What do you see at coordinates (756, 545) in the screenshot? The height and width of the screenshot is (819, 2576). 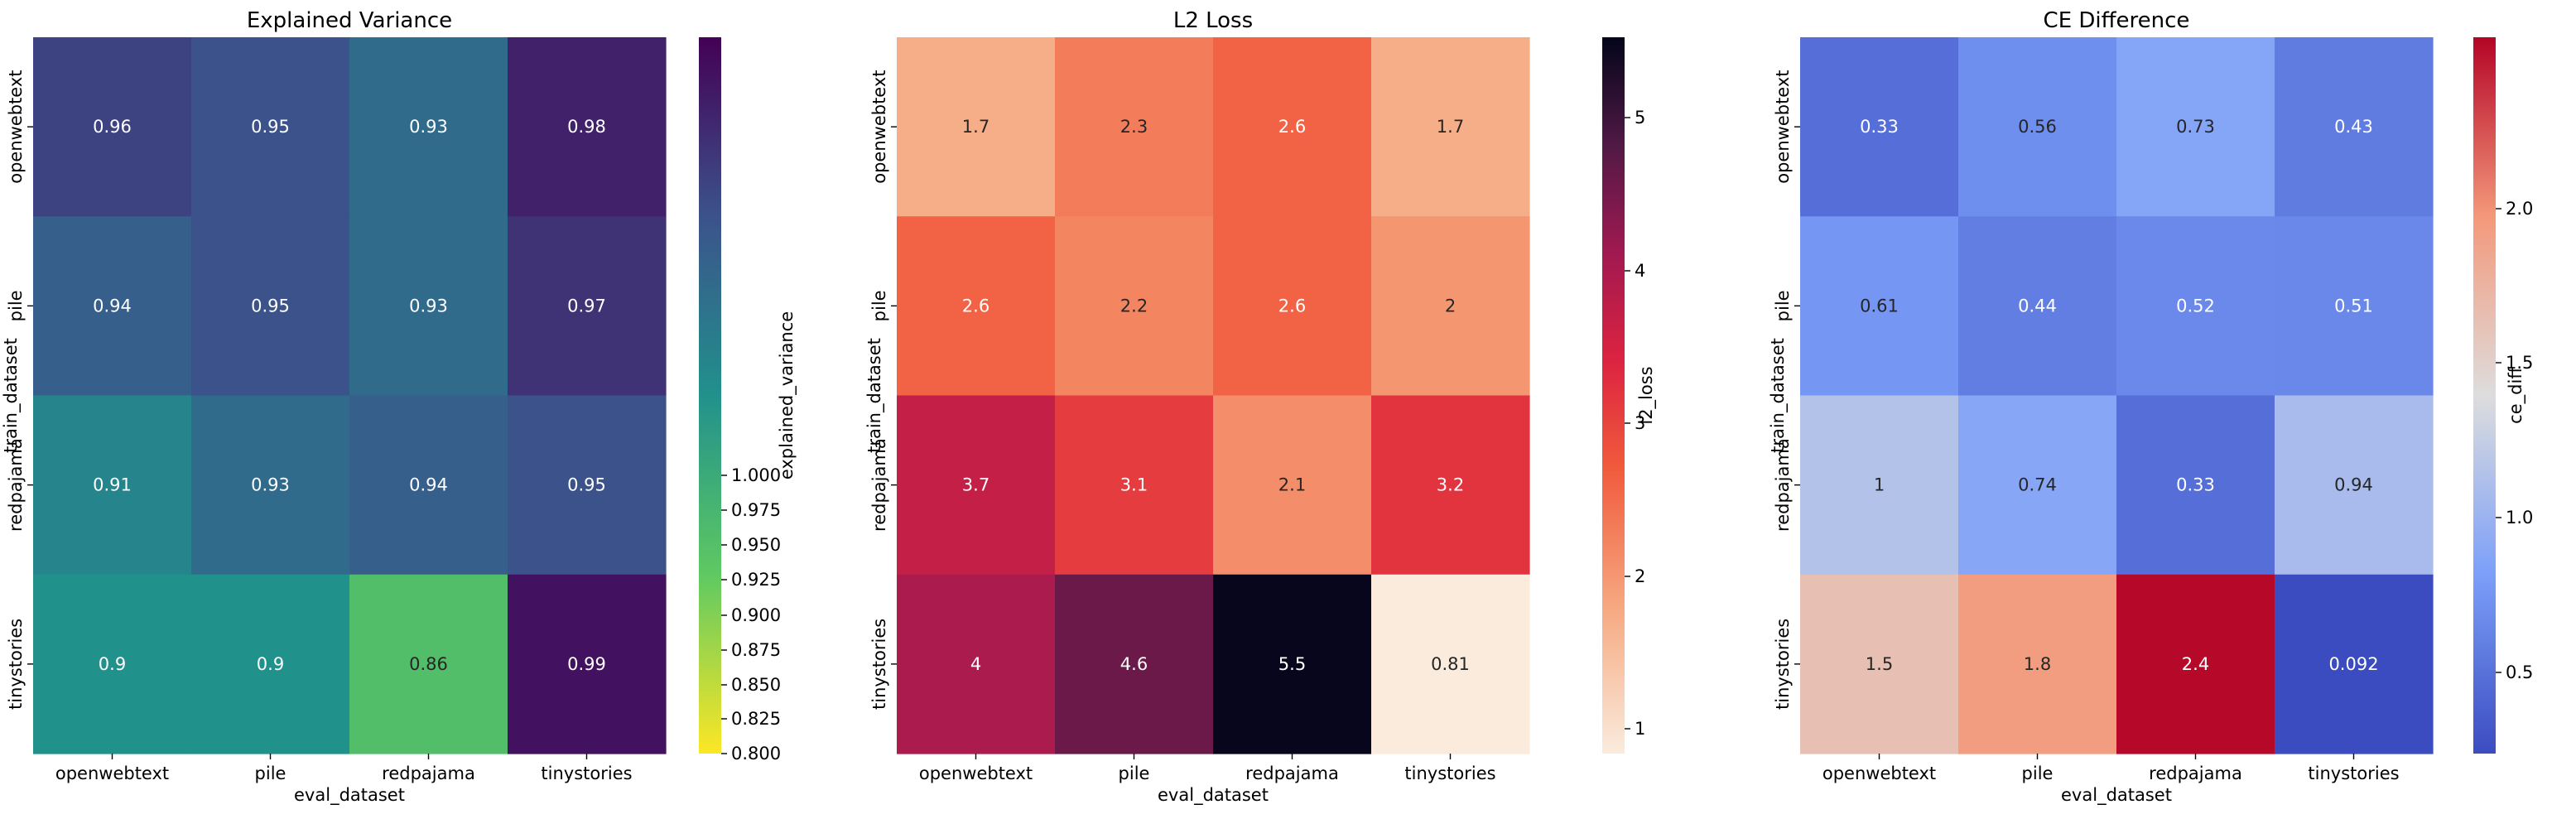 I see `colorbar-tick-label: 0.950` at bounding box center [756, 545].